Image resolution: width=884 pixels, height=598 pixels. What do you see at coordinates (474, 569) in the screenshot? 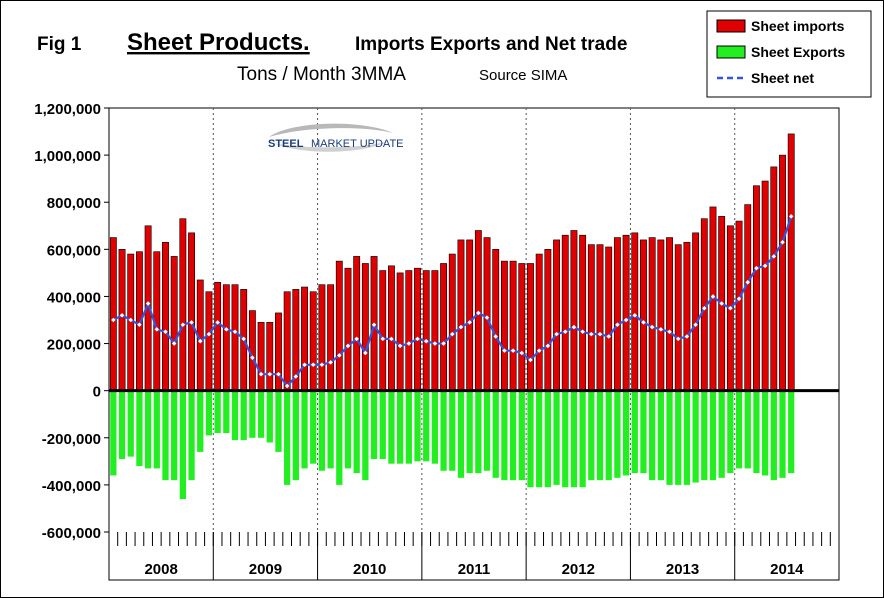
I see `x-year-label: 2011` at bounding box center [474, 569].